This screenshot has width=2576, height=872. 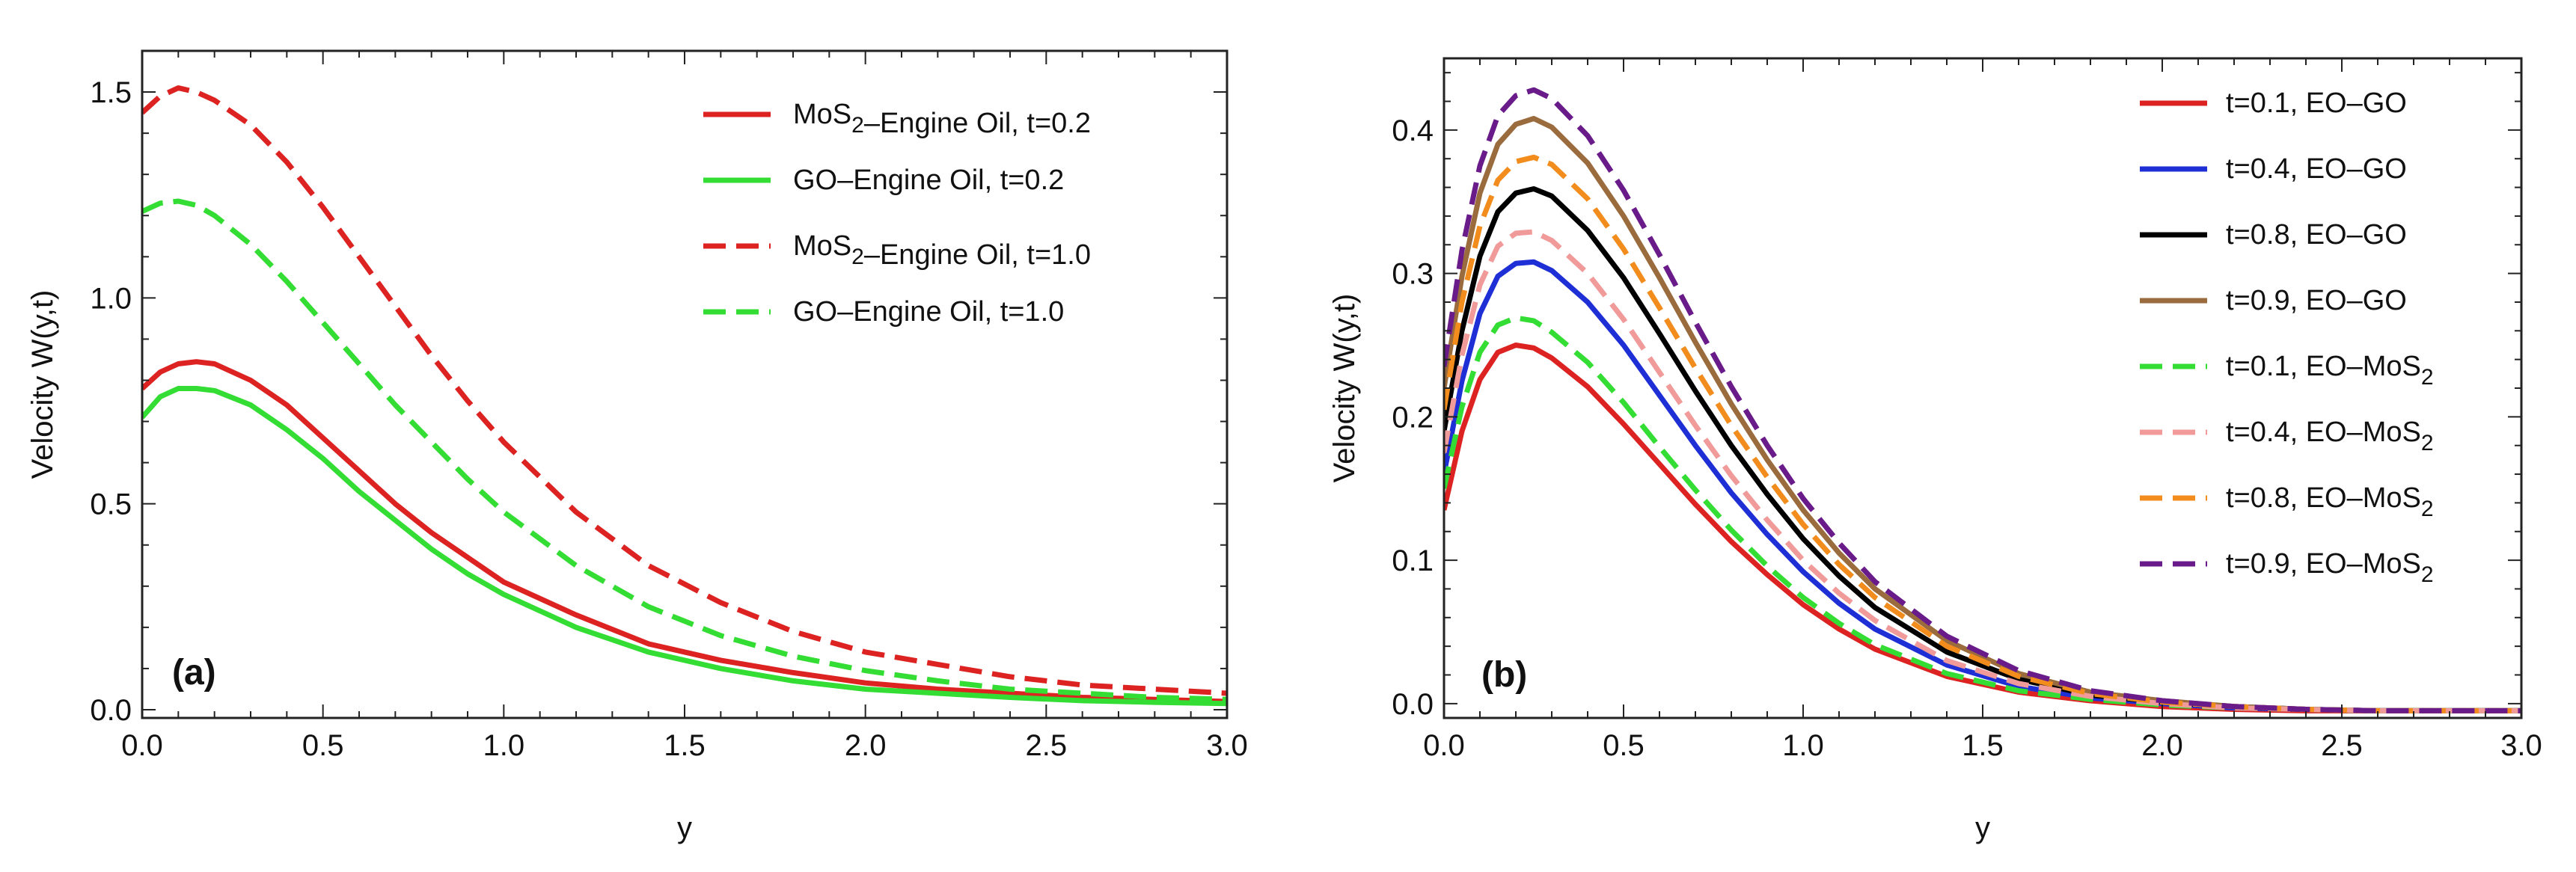 I want to click on panel-tag: (a), so click(x=194, y=673).